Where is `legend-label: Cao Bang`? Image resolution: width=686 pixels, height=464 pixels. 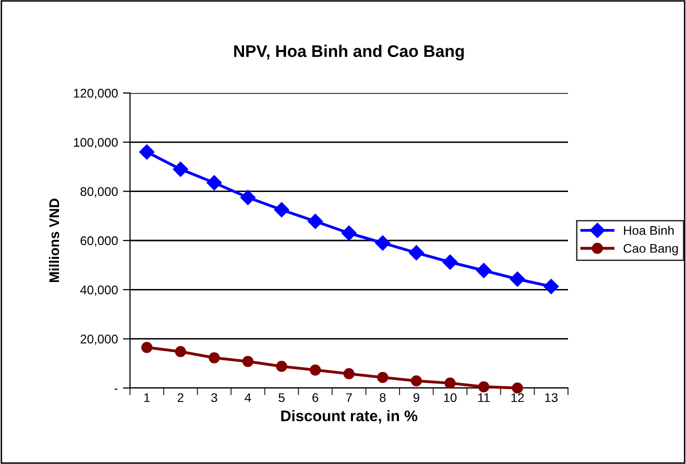 legend-label: Cao Bang is located at coordinates (651, 250).